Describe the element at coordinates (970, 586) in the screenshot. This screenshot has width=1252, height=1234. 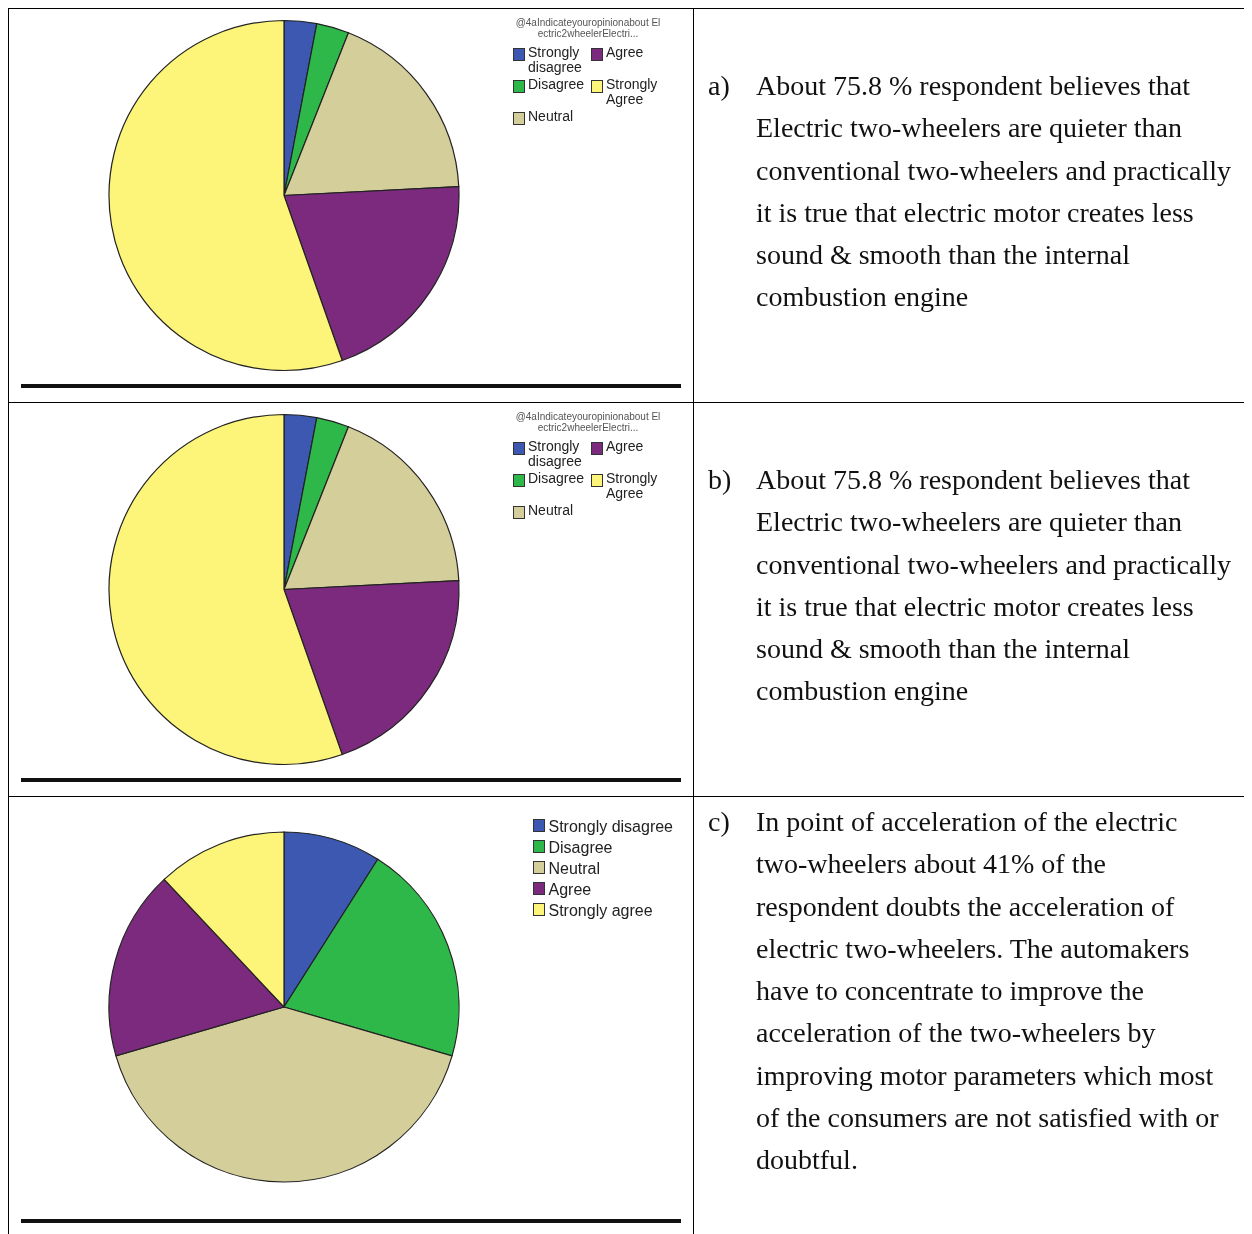
I see `text: b) About 75.8 % respondent believes that Electric two-wheelers are quieter than conventional two-wheelers and practically it is true that electric motor creates less sound & smooth than the internal combustion engine` at that location.